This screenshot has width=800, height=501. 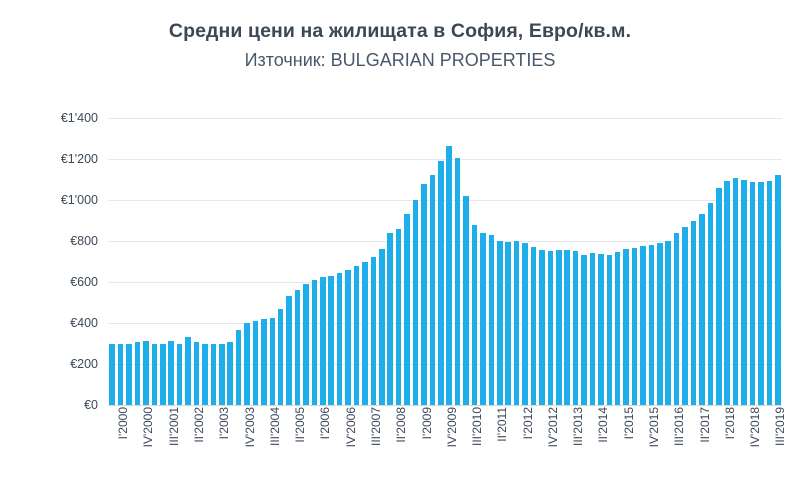 I want to click on y-axis-tick-label: €400, so click(x=84, y=323).